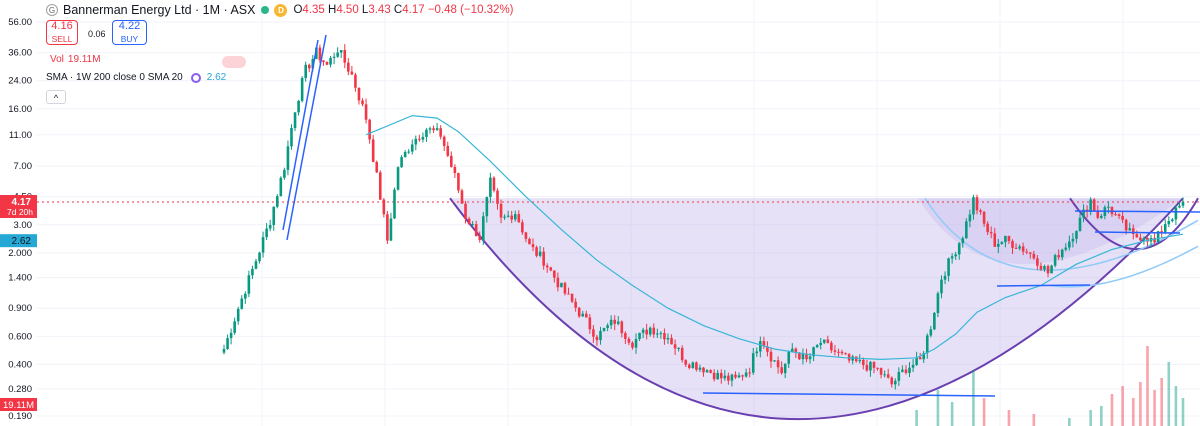  Describe the element at coordinates (20, 135) in the screenshot. I see `y-tick-label: 11.00` at that location.